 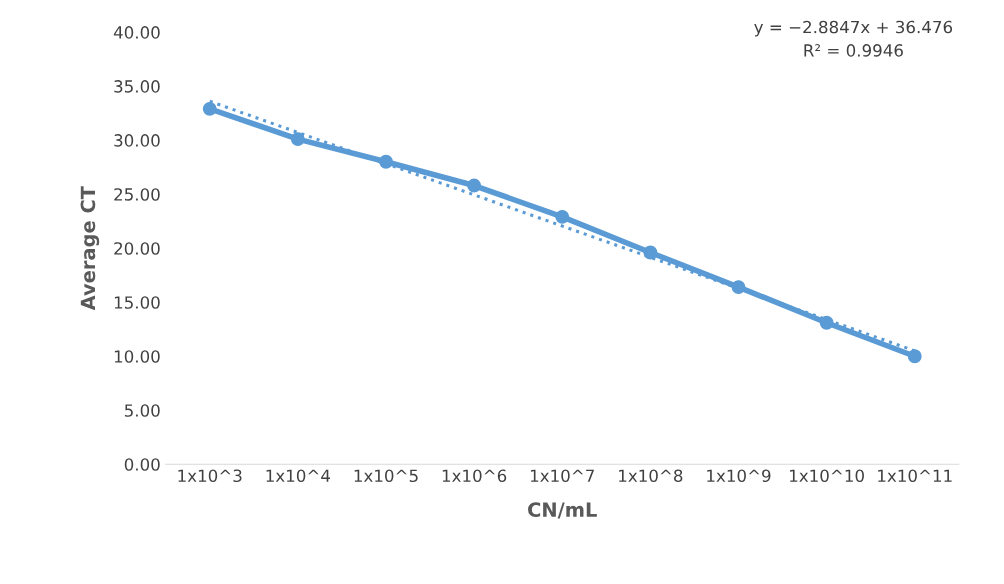 What do you see at coordinates (562, 476) in the screenshot?
I see `x-tick-label: 1x10^7` at bounding box center [562, 476].